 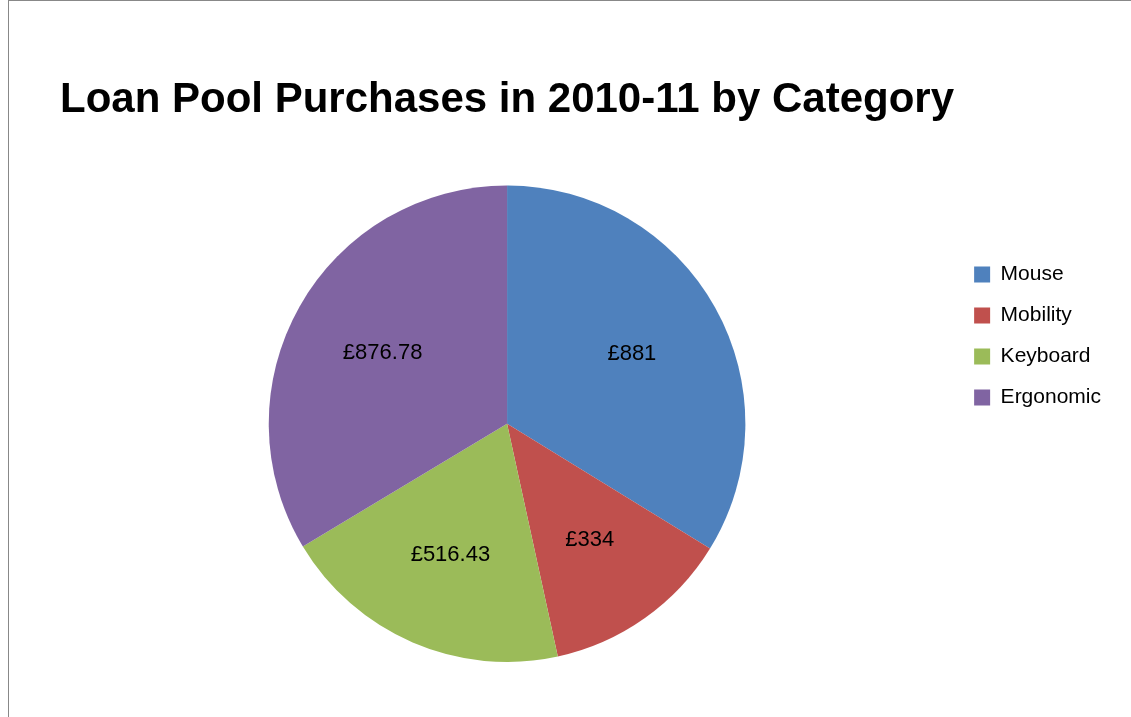 I want to click on data-label: £876.78, so click(x=382, y=352).